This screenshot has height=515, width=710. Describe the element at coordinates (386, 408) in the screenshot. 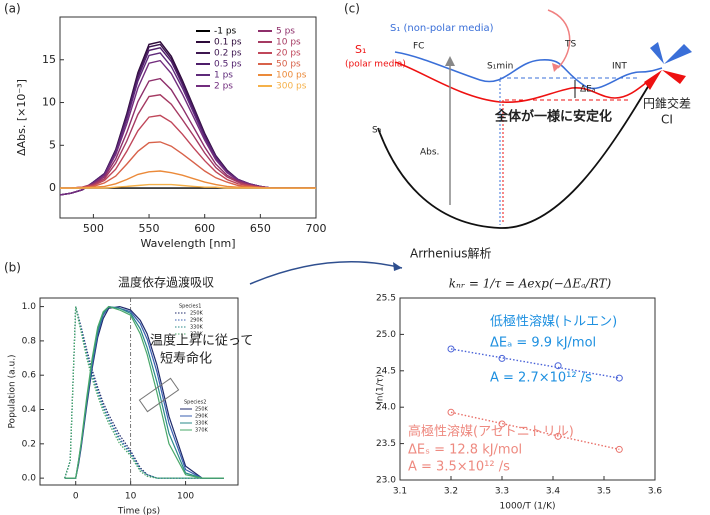

I see `y-tick-label: 24.0` at that location.